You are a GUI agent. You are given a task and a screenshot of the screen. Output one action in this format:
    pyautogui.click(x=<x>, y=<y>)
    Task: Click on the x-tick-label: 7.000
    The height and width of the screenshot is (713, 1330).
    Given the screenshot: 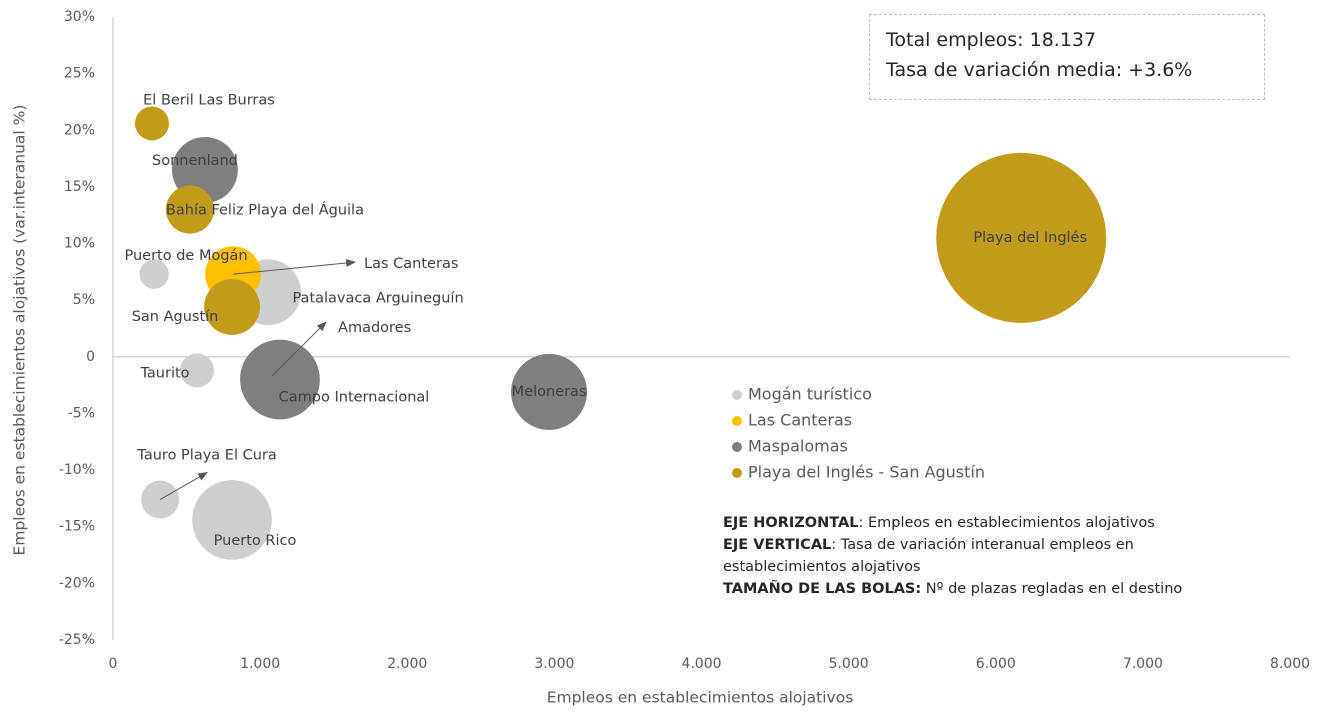 What is the action you would take?
    pyautogui.click(x=1143, y=664)
    